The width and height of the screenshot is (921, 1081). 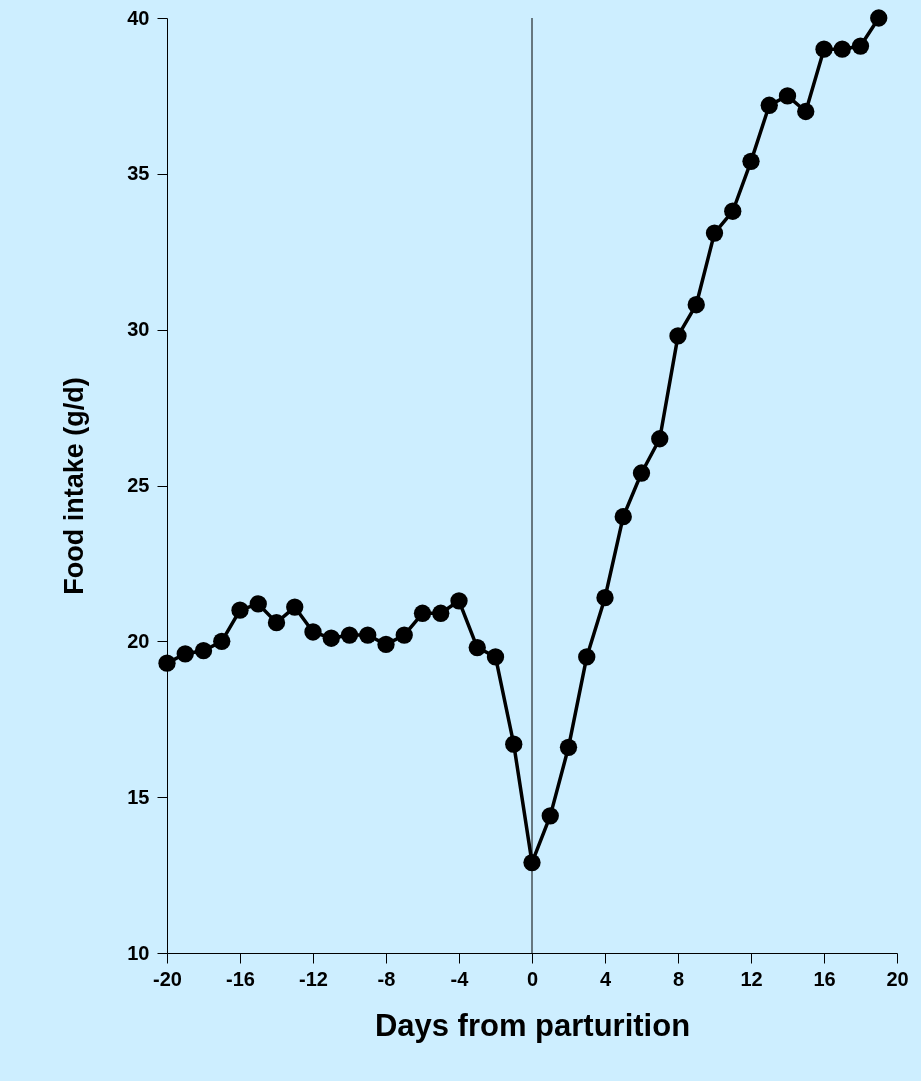 I want to click on x-tick-label: 8, so click(x=678, y=978).